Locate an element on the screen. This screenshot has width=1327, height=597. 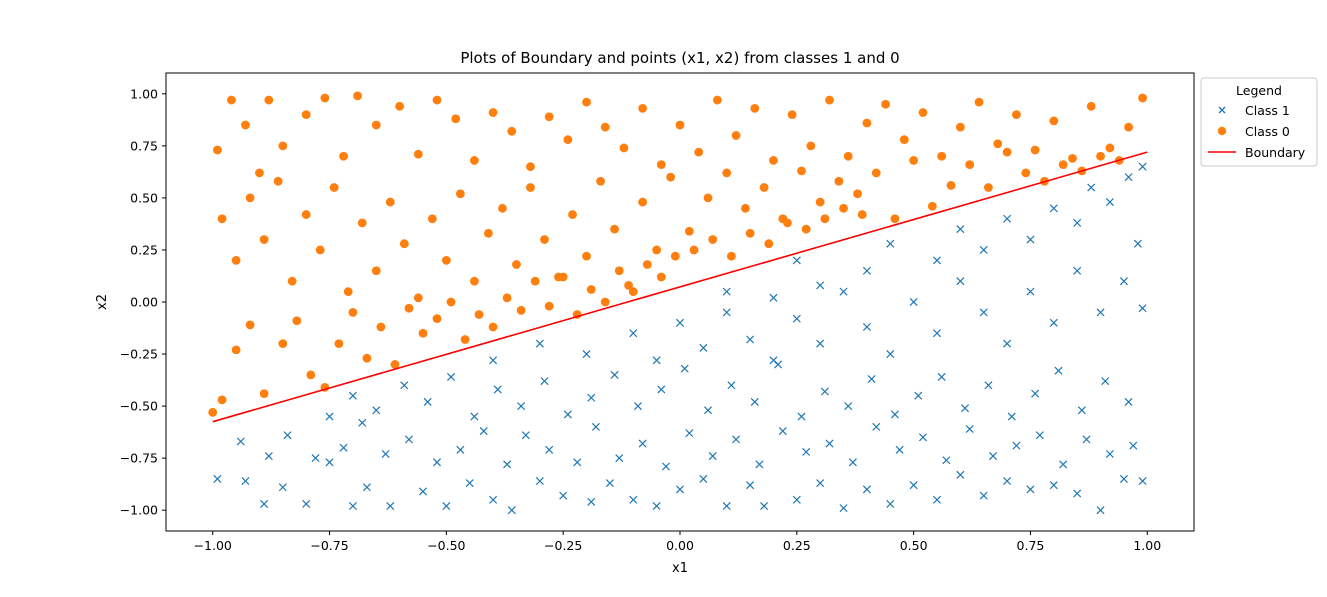
legend-marker-class1 is located at coordinates (1222, 110).